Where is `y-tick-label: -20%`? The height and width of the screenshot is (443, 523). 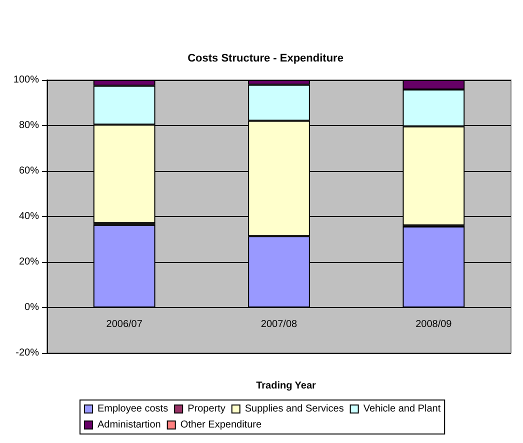
y-tick-label: -20% is located at coordinates (28, 353).